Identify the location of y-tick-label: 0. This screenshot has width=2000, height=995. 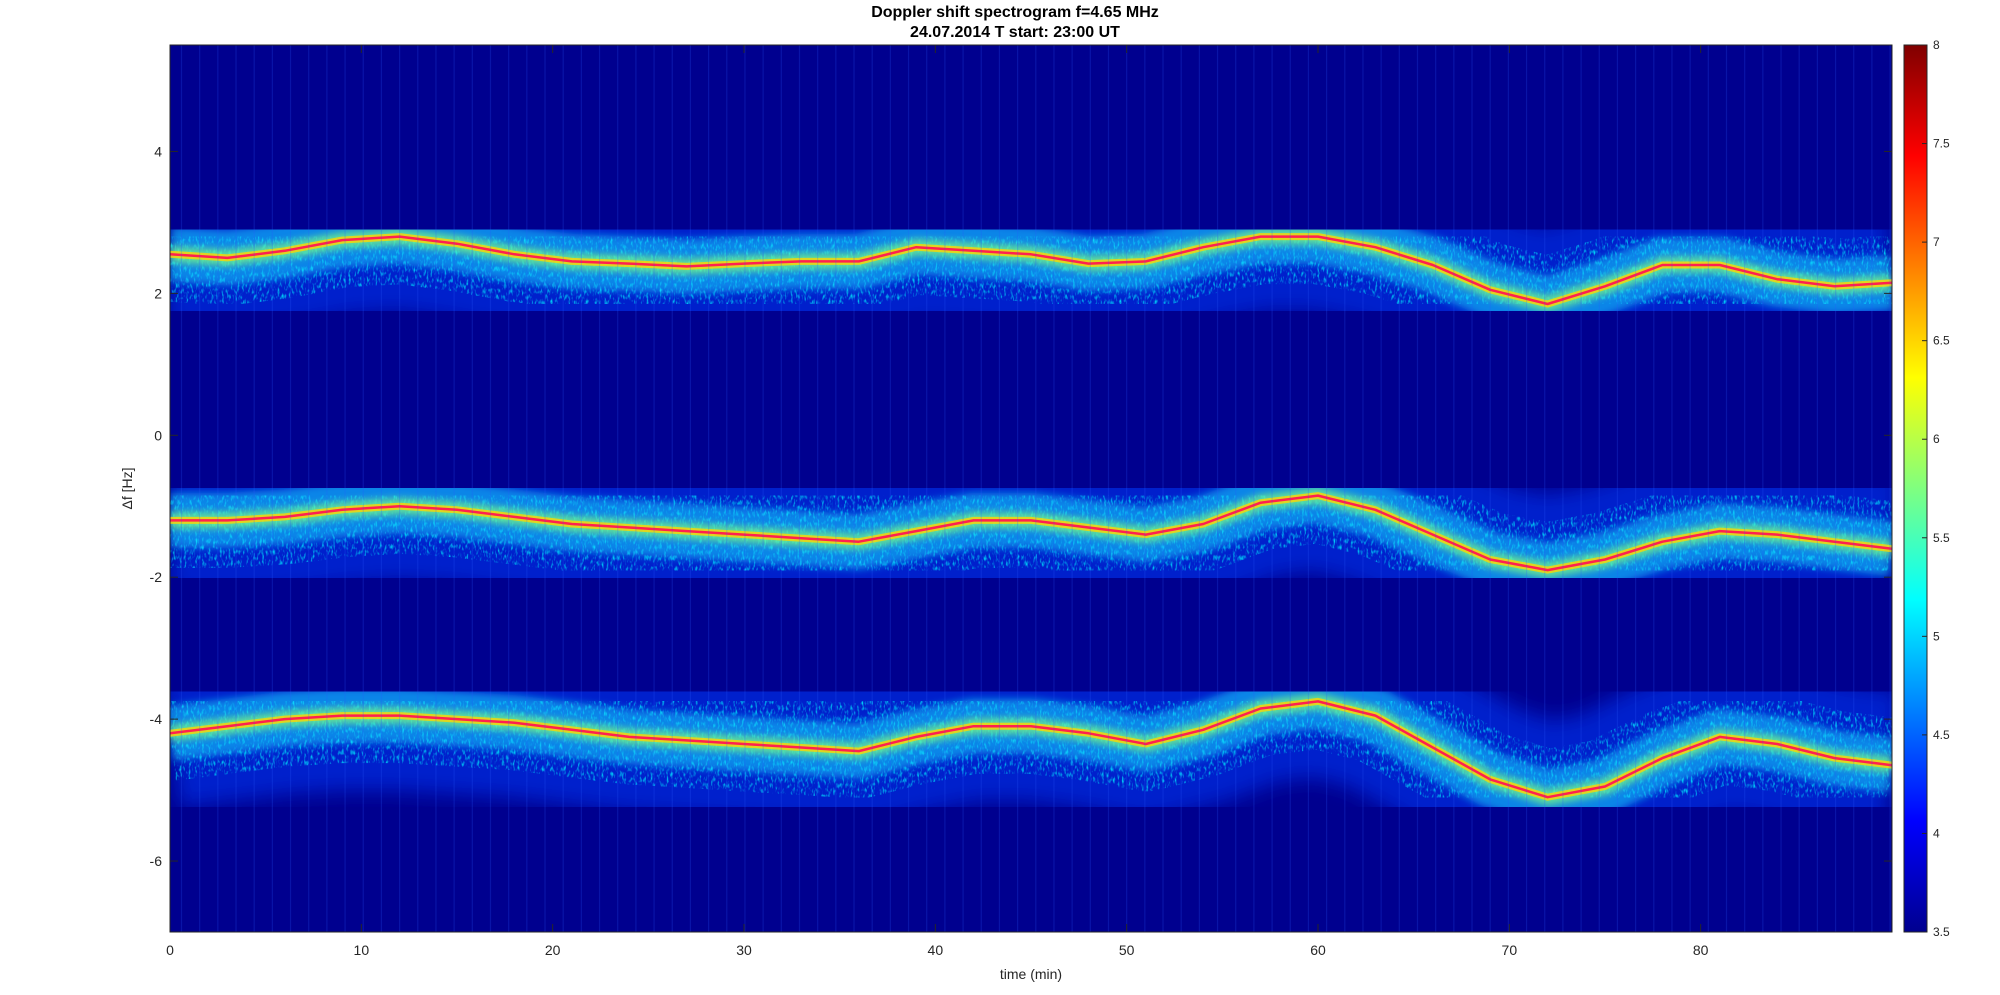
(158, 435).